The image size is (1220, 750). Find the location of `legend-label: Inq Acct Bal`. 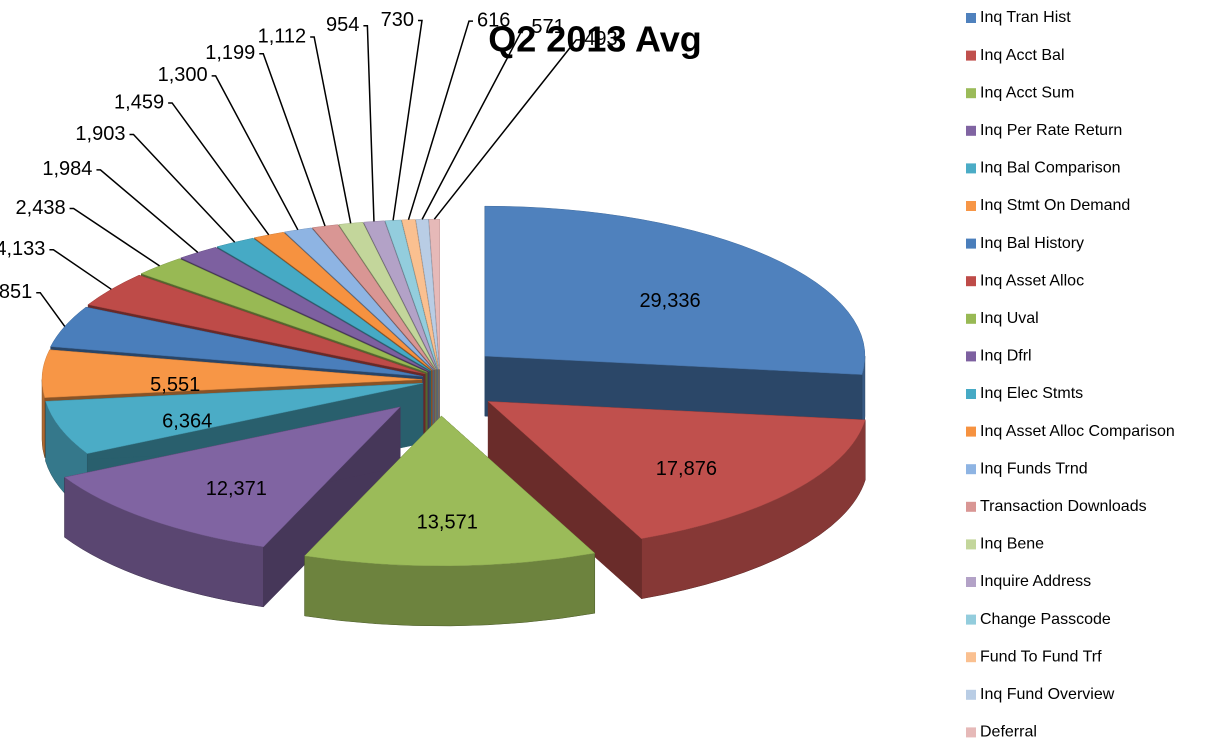

legend-label: Inq Acct Bal is located at coordinates (1022, 55).